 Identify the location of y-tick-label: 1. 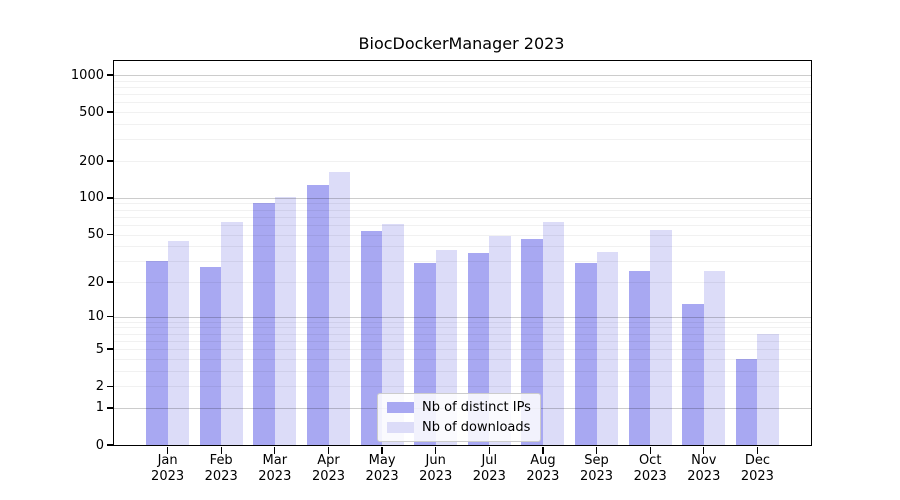
(99, 408).